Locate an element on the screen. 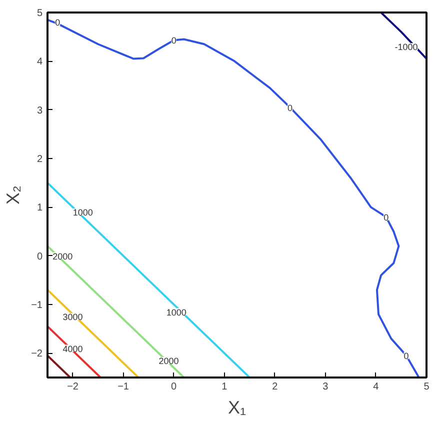  annotation: 3000 is located at coordinates (72, 317).